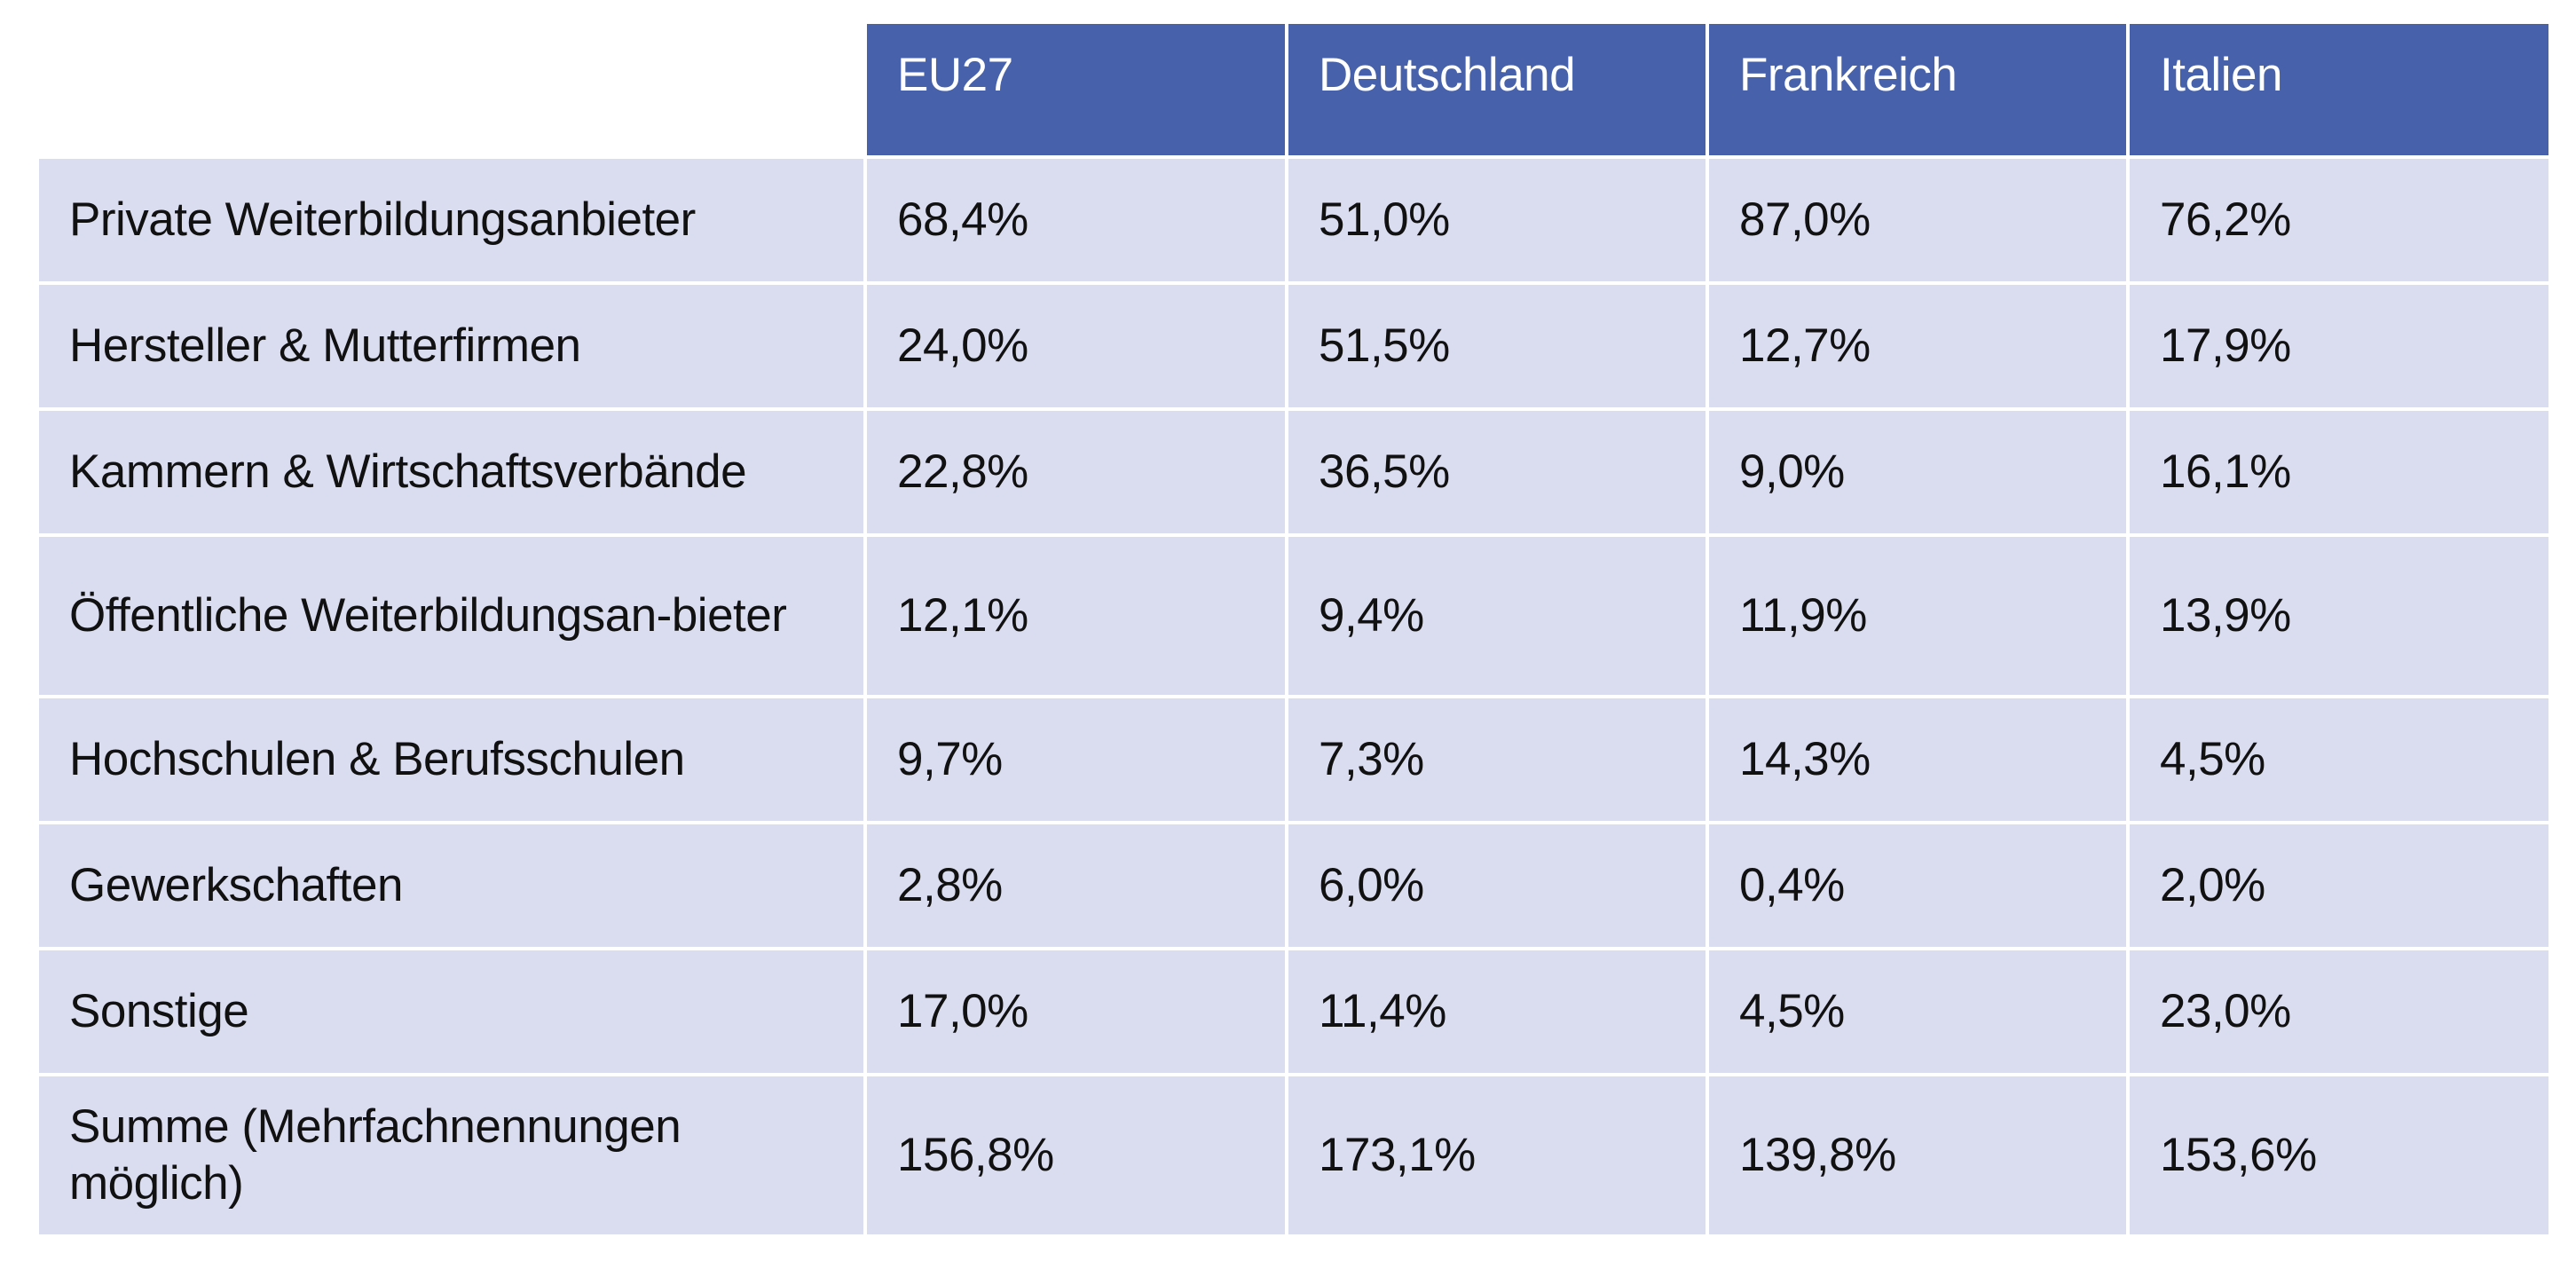 Image resolution: width=2576 pixels, height=1269 pixels. Describe the element at coordinates (1497, 346) in the screenshot. I see `table-cell: 51,5%` at that location.